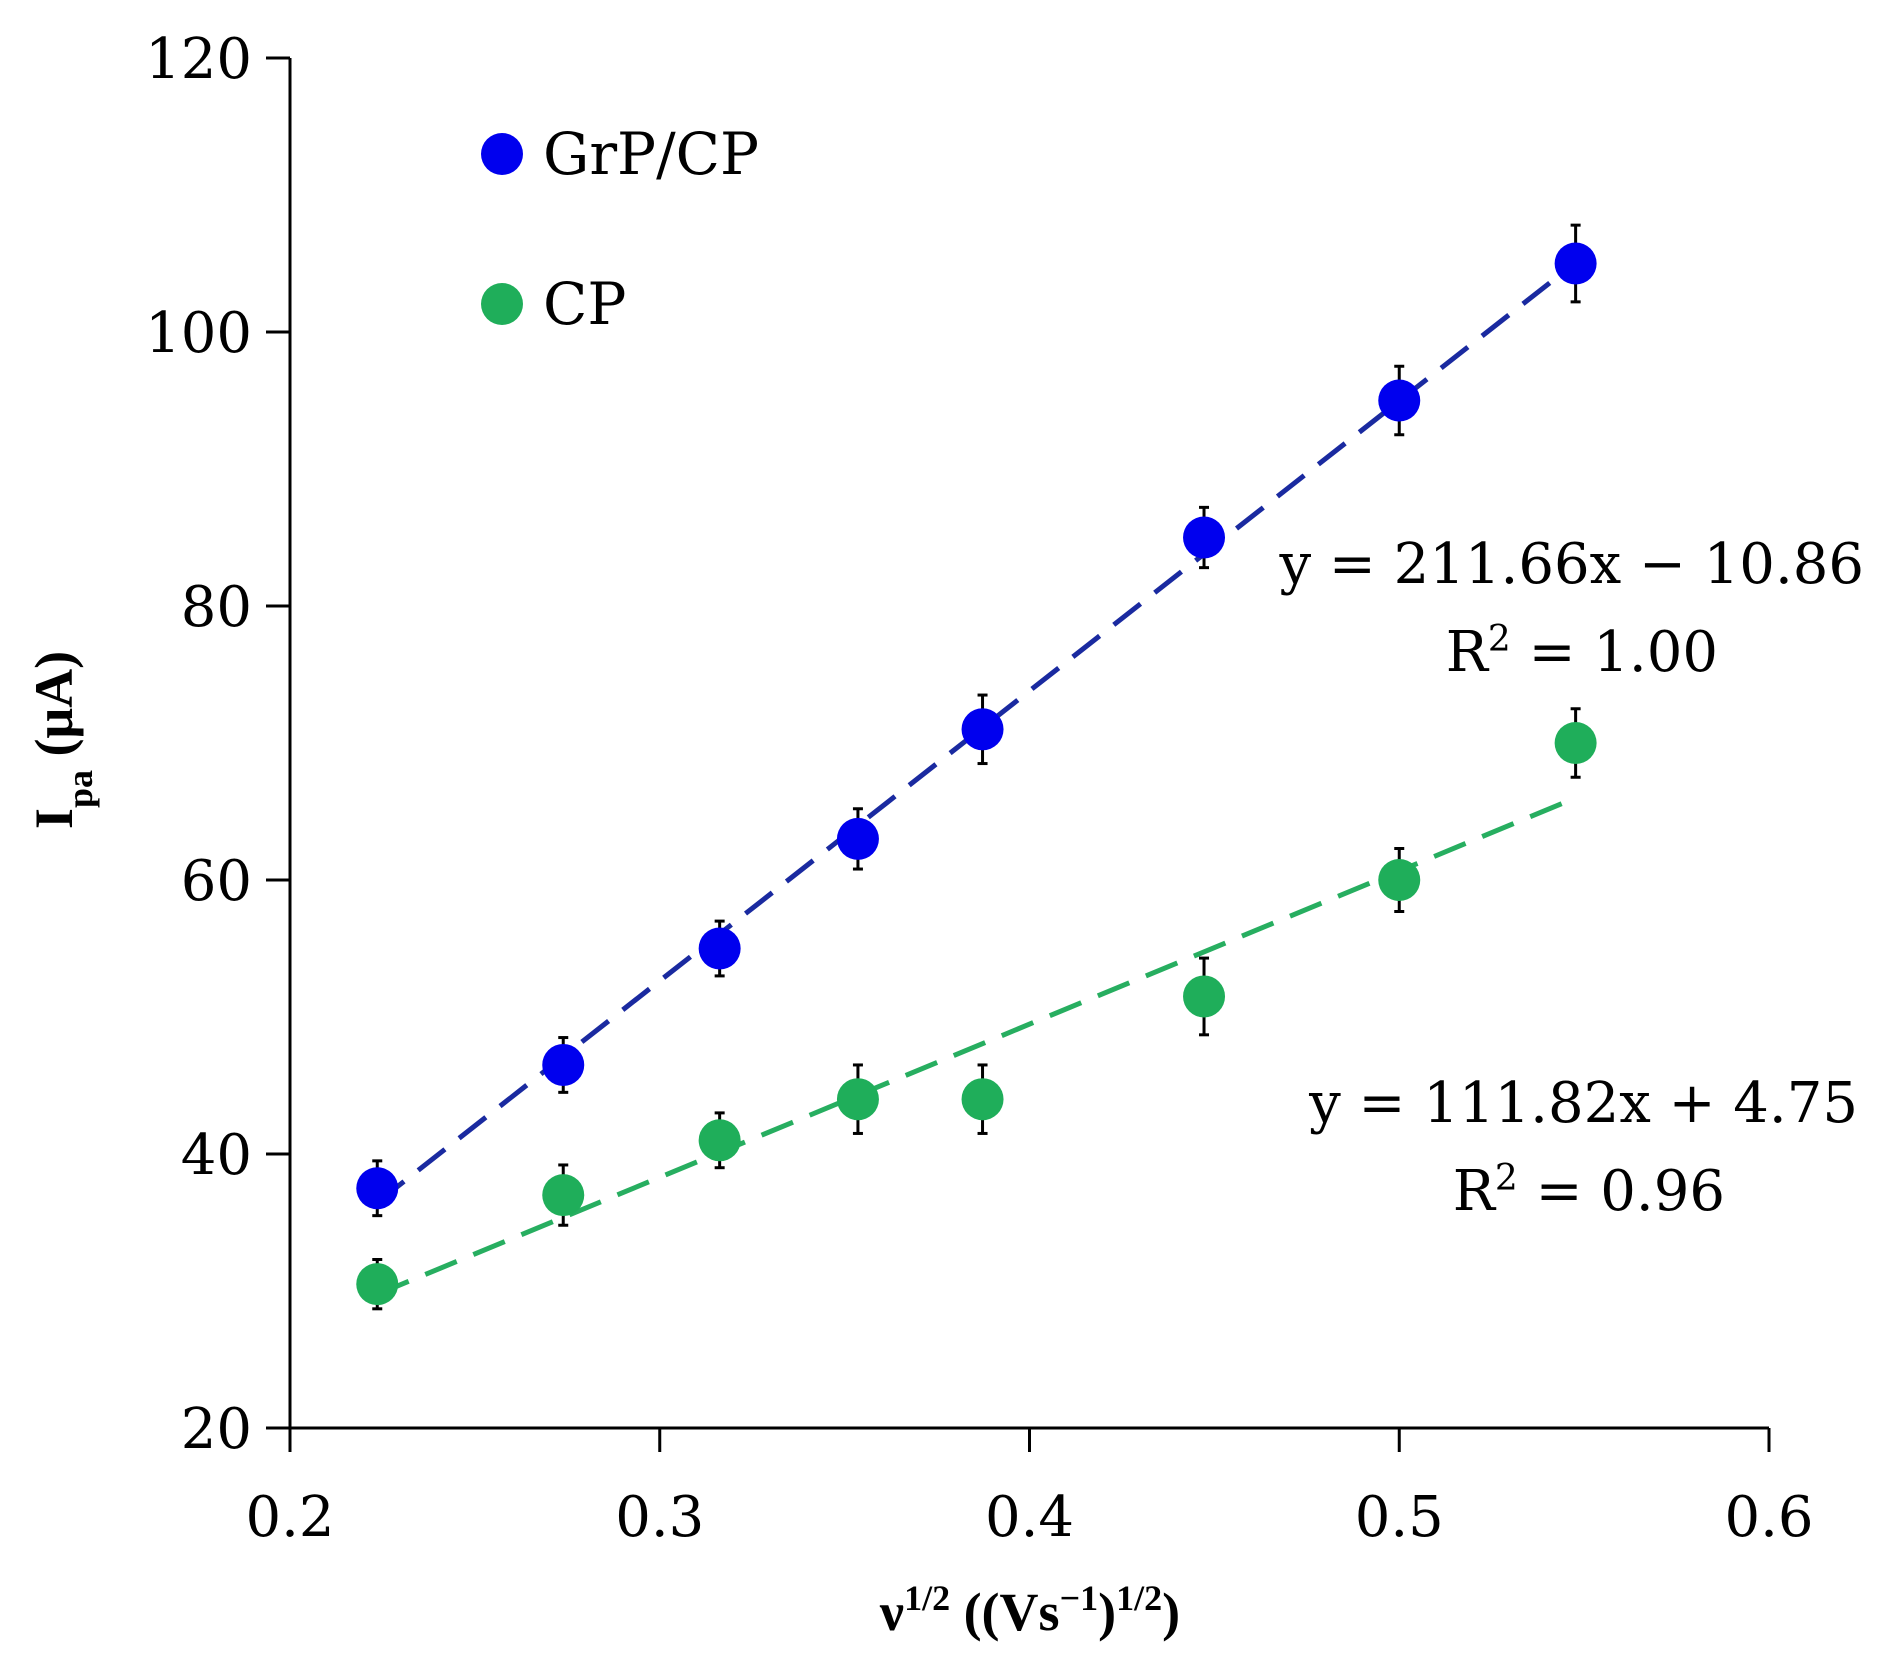 The image size is (1882, 1667). What do you see at coordinates (216, 607) in the screenshot?
I see `y-tick-label: 80` at bounding box center [216, 607].